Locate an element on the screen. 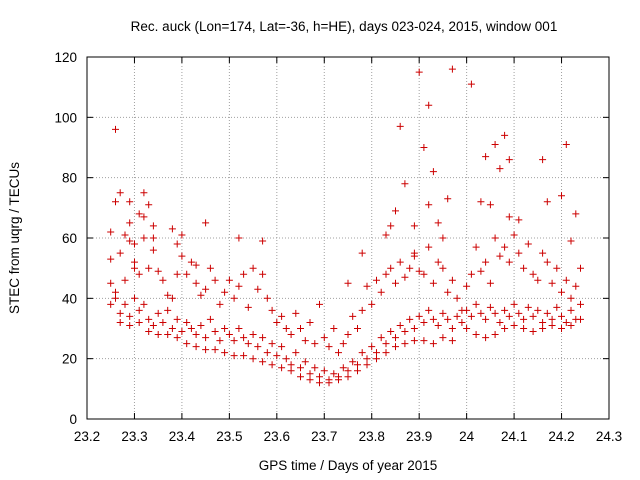  x-tick-label: 24.2 is located at coordinates (561, 436).